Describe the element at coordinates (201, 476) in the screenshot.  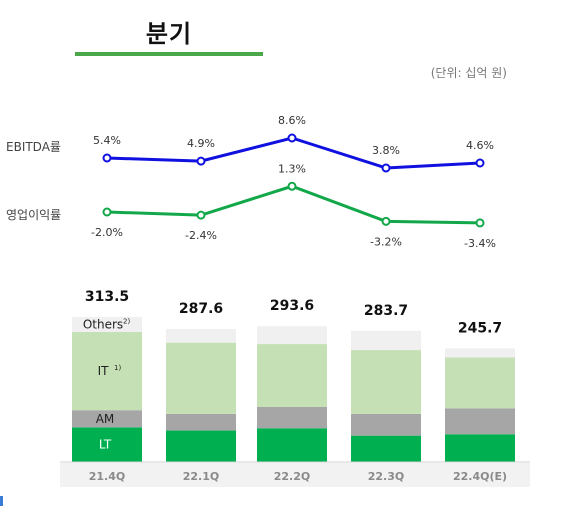
I see `x-tick-label-22.1Q: 22.1Q` at that location.